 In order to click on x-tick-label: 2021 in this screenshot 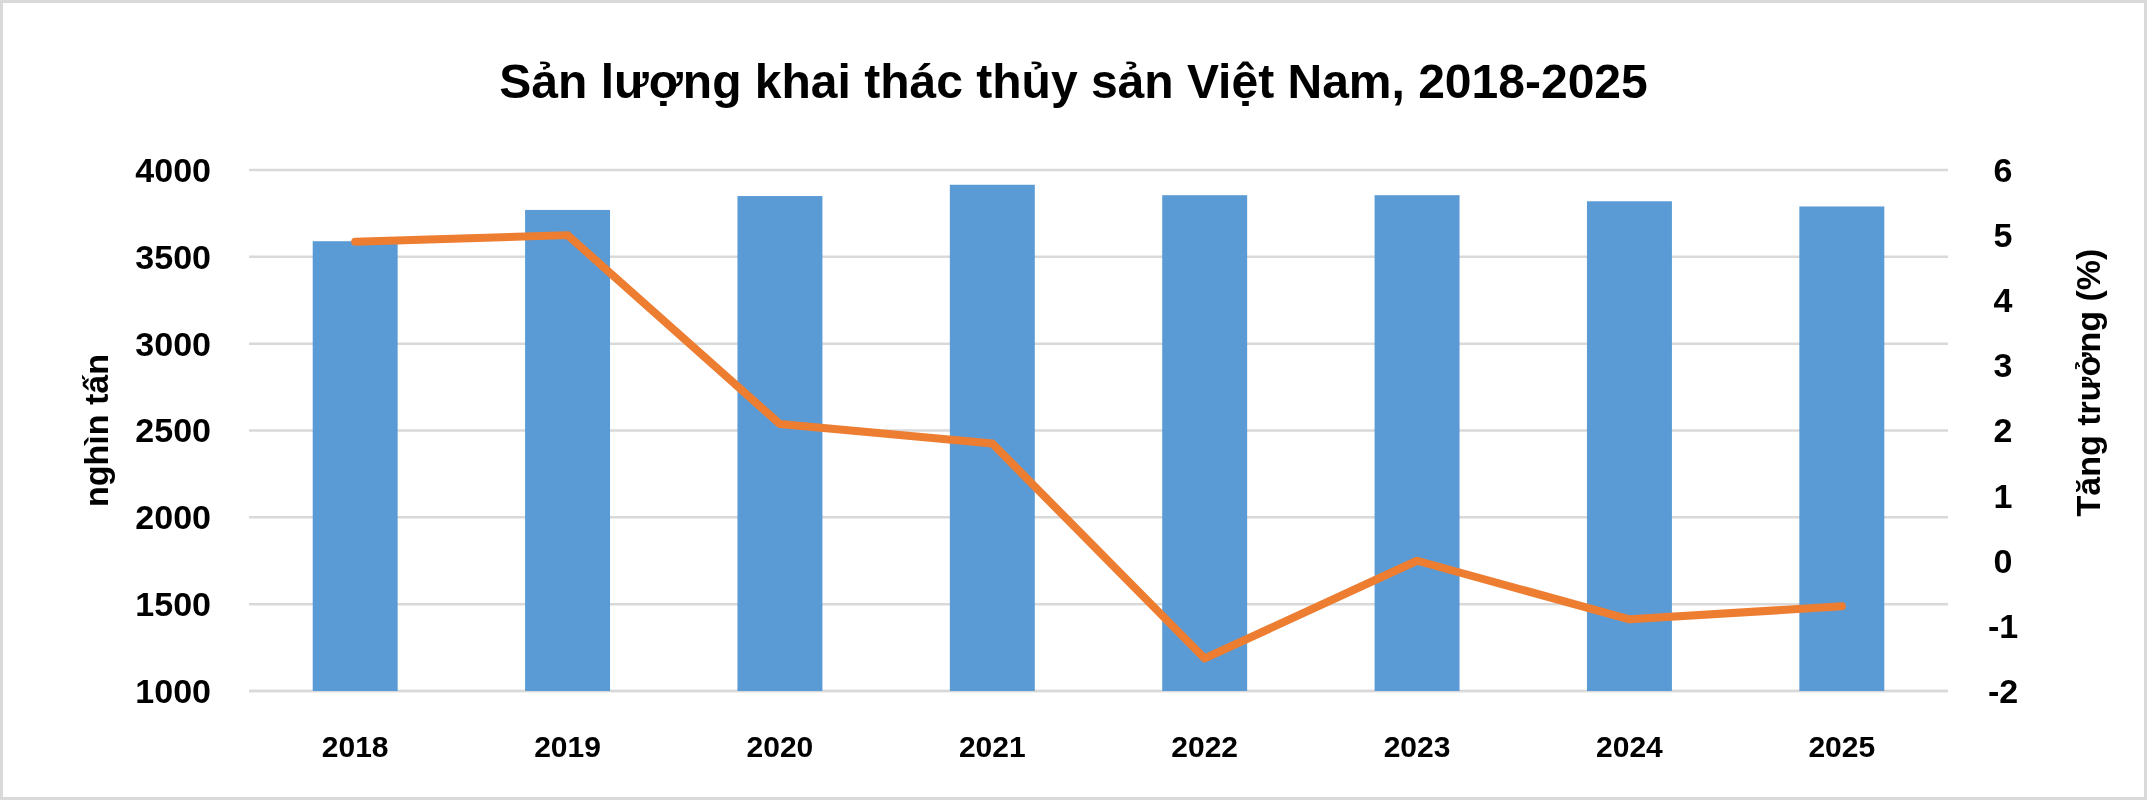, I will do `click(992, 746)`.